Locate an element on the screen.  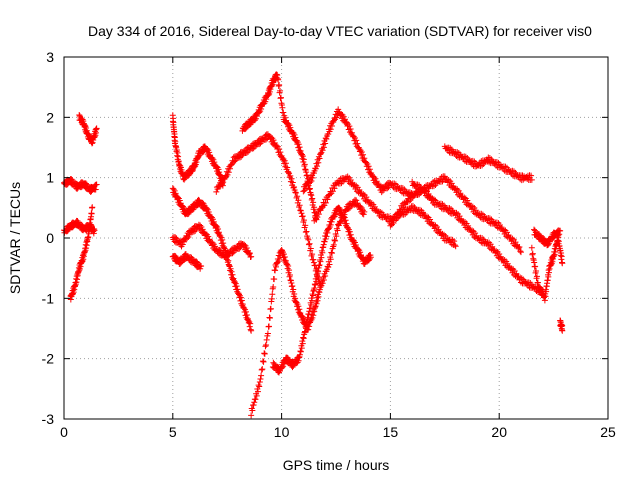
x-axis-label: GPS time / hours is located at coordinates (336, 465).